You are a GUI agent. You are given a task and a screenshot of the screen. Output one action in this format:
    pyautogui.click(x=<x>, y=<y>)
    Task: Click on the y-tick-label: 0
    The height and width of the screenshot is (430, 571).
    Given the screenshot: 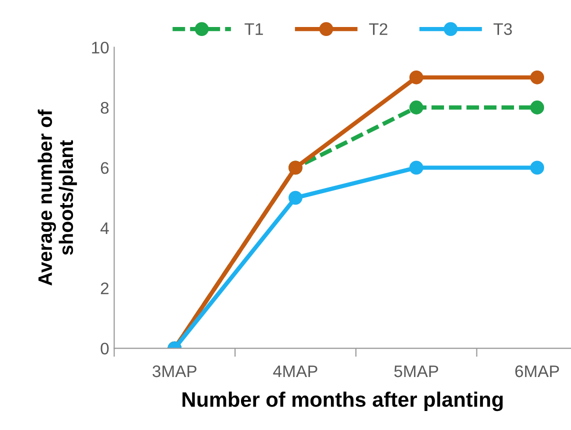 What is the action you would take?
    pyautogui.click(x=104, y=348)
    